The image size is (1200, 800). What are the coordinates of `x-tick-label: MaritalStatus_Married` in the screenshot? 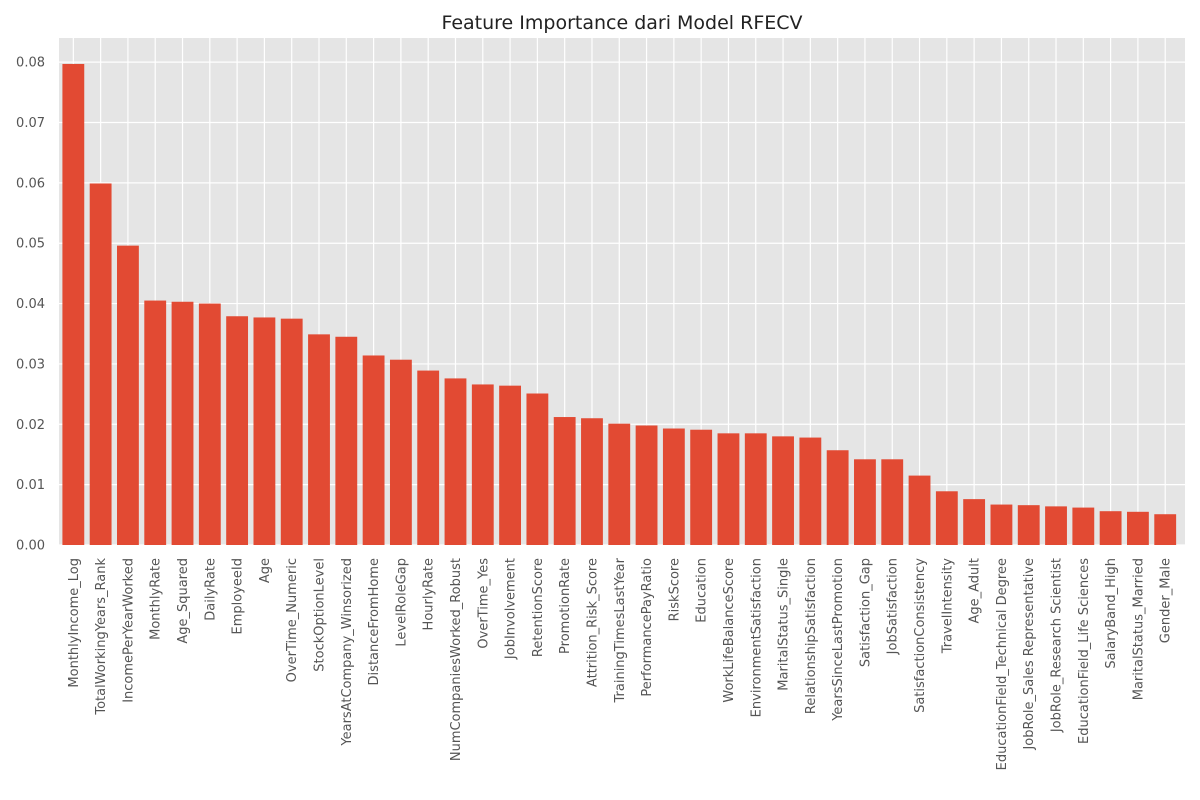 It's located at (1138, 629).